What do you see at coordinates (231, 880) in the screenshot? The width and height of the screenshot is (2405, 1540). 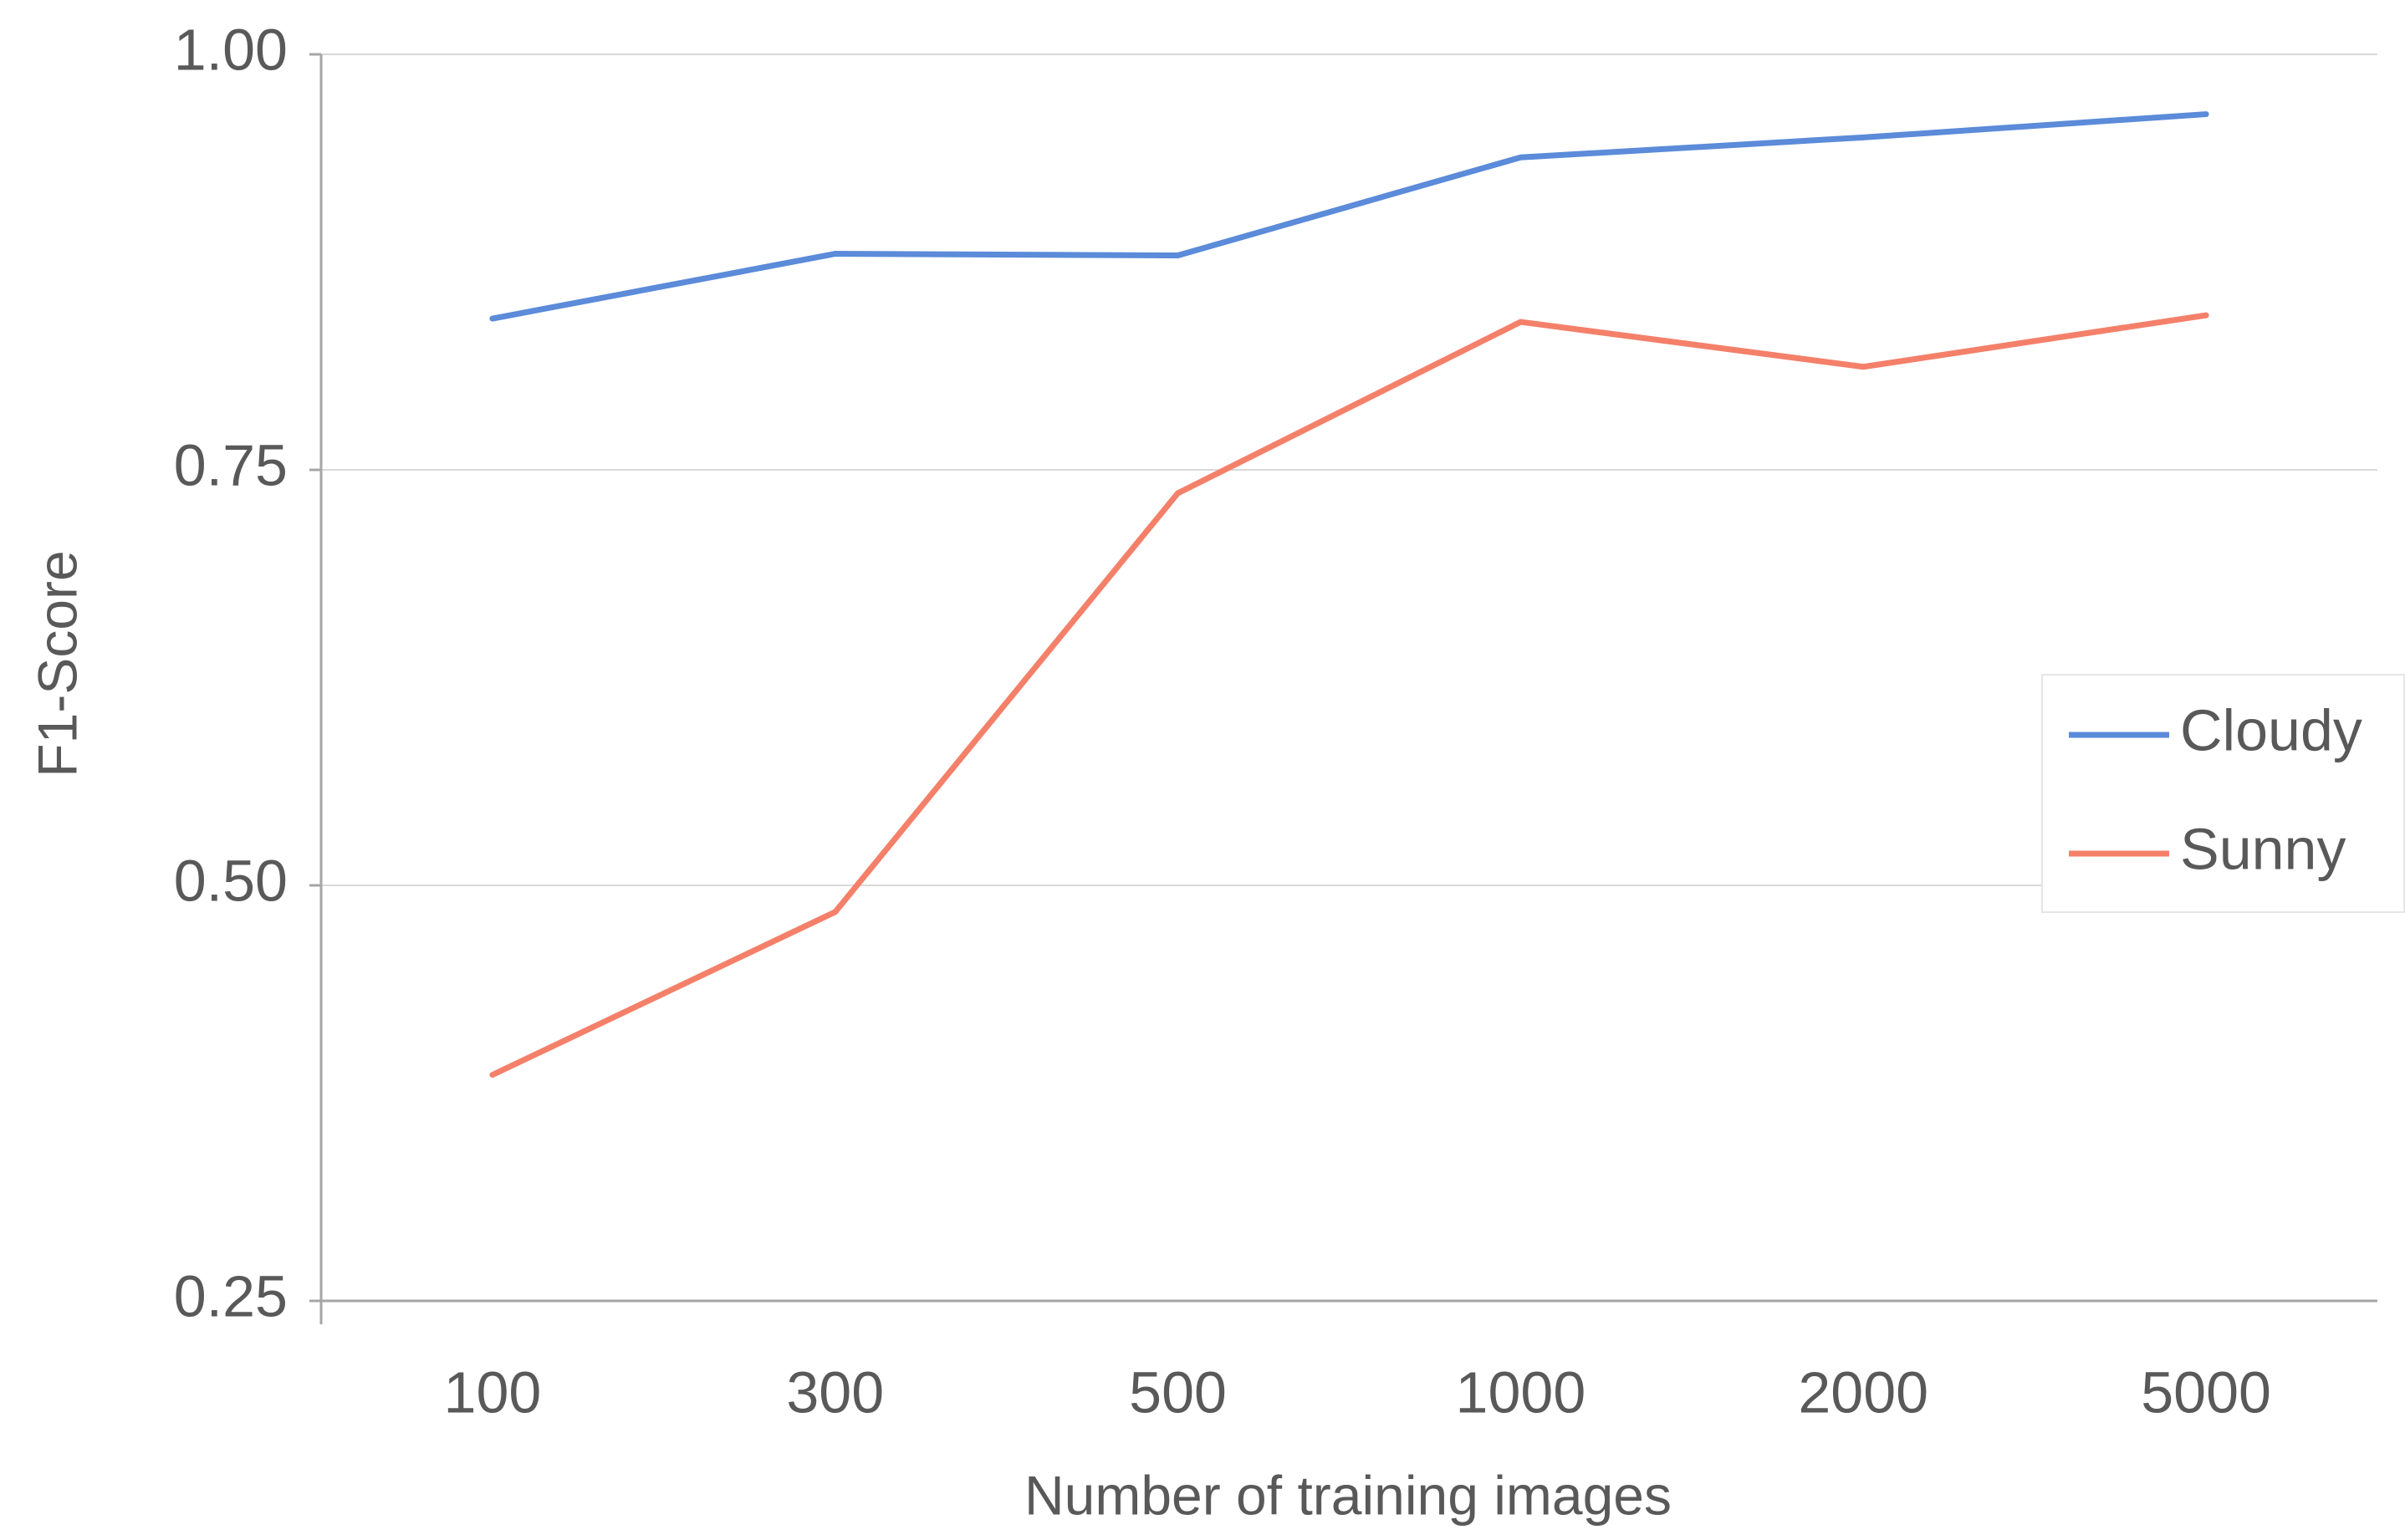 I see `y-tick-label: 0.50` at bounding box center [231, 880].